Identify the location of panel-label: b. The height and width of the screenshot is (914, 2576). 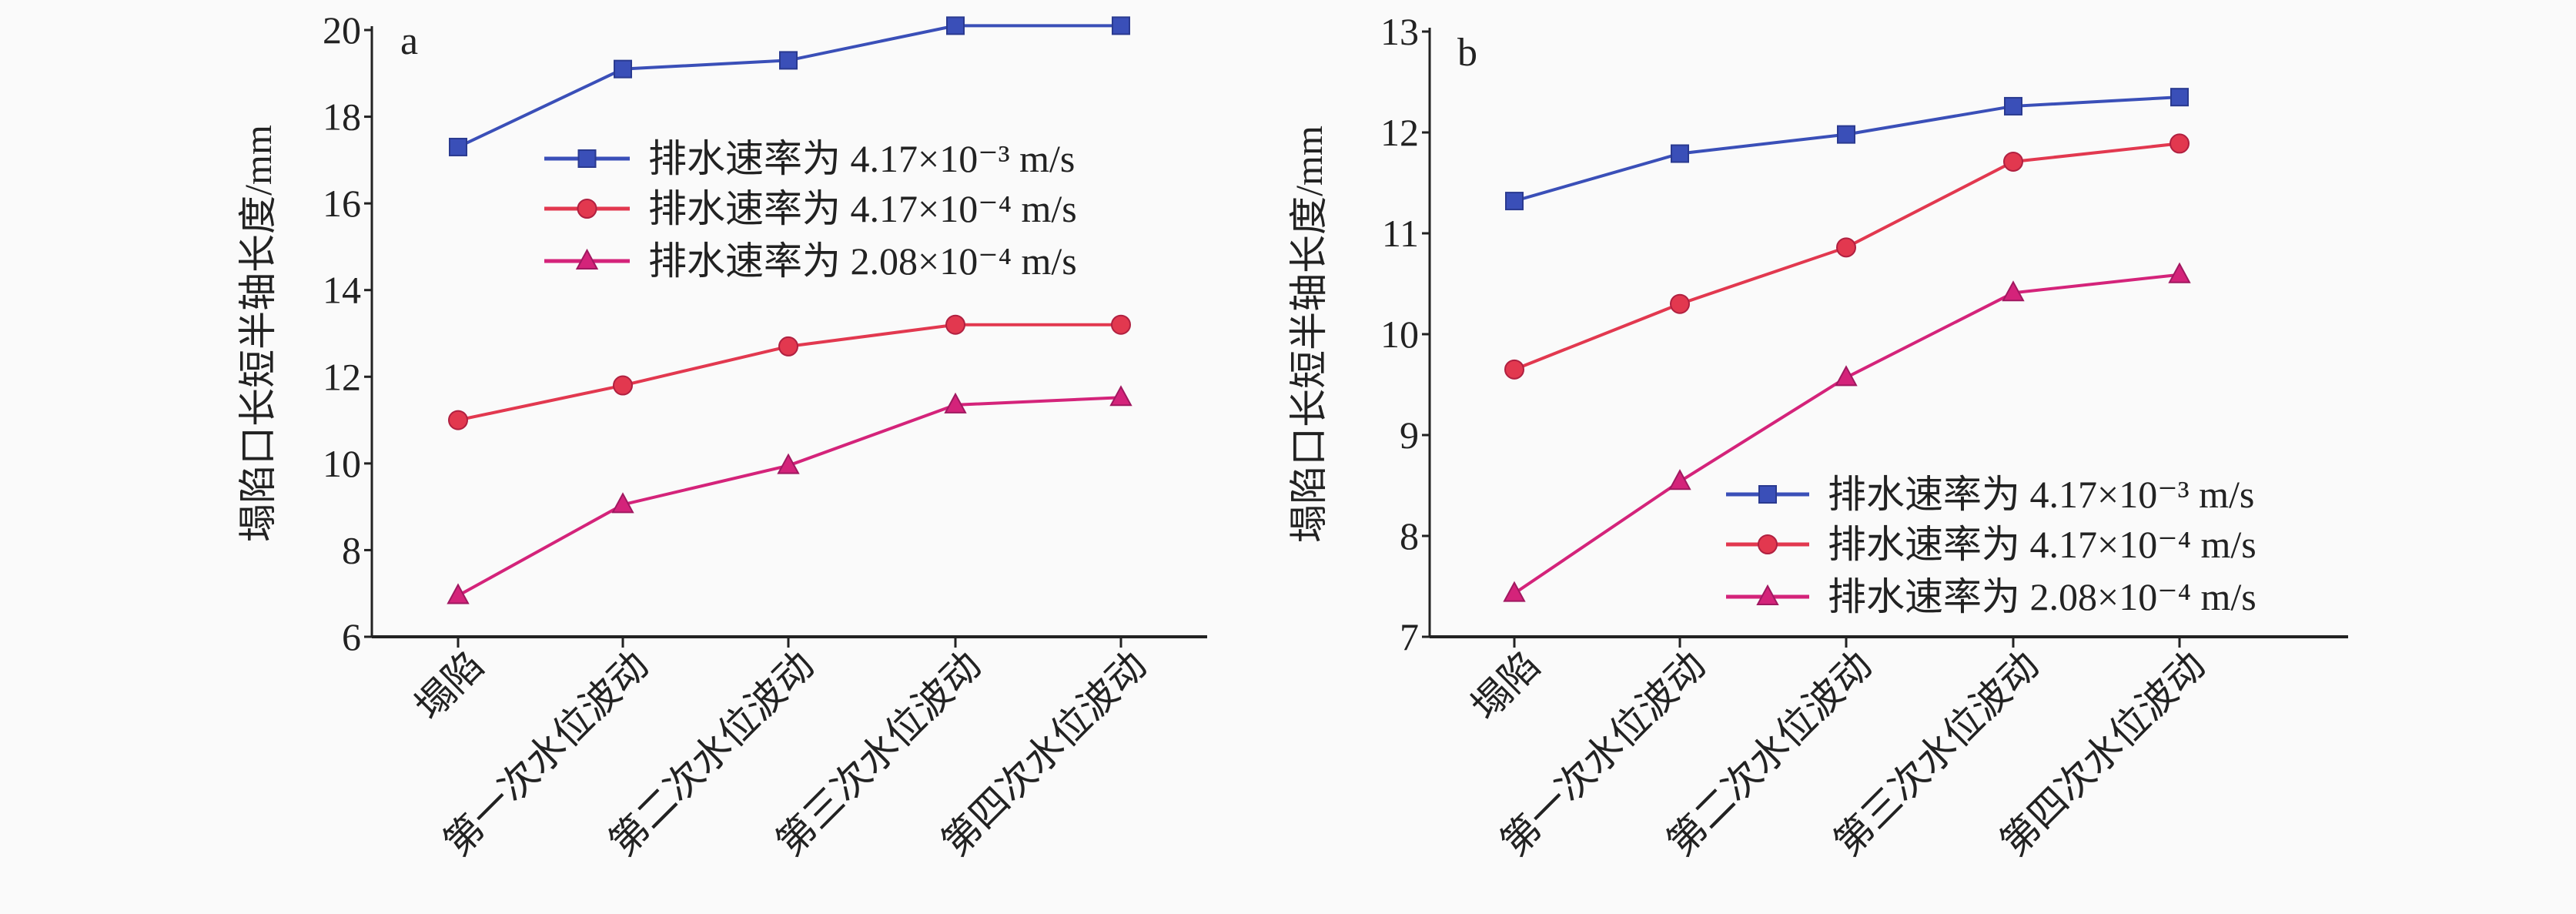
(1467, 53).